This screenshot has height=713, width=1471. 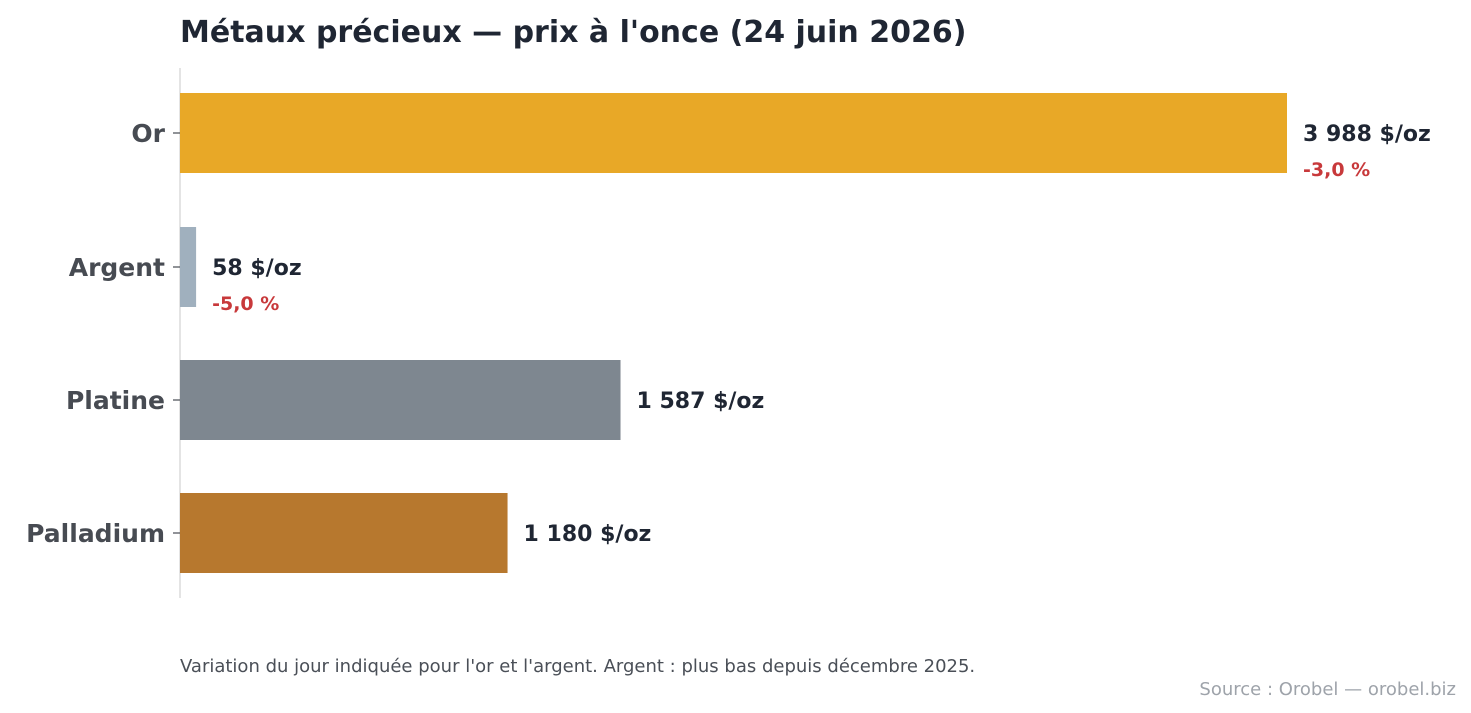 I want to click on value-label-argent: 58 $/oz, so click(x=257, y=268).